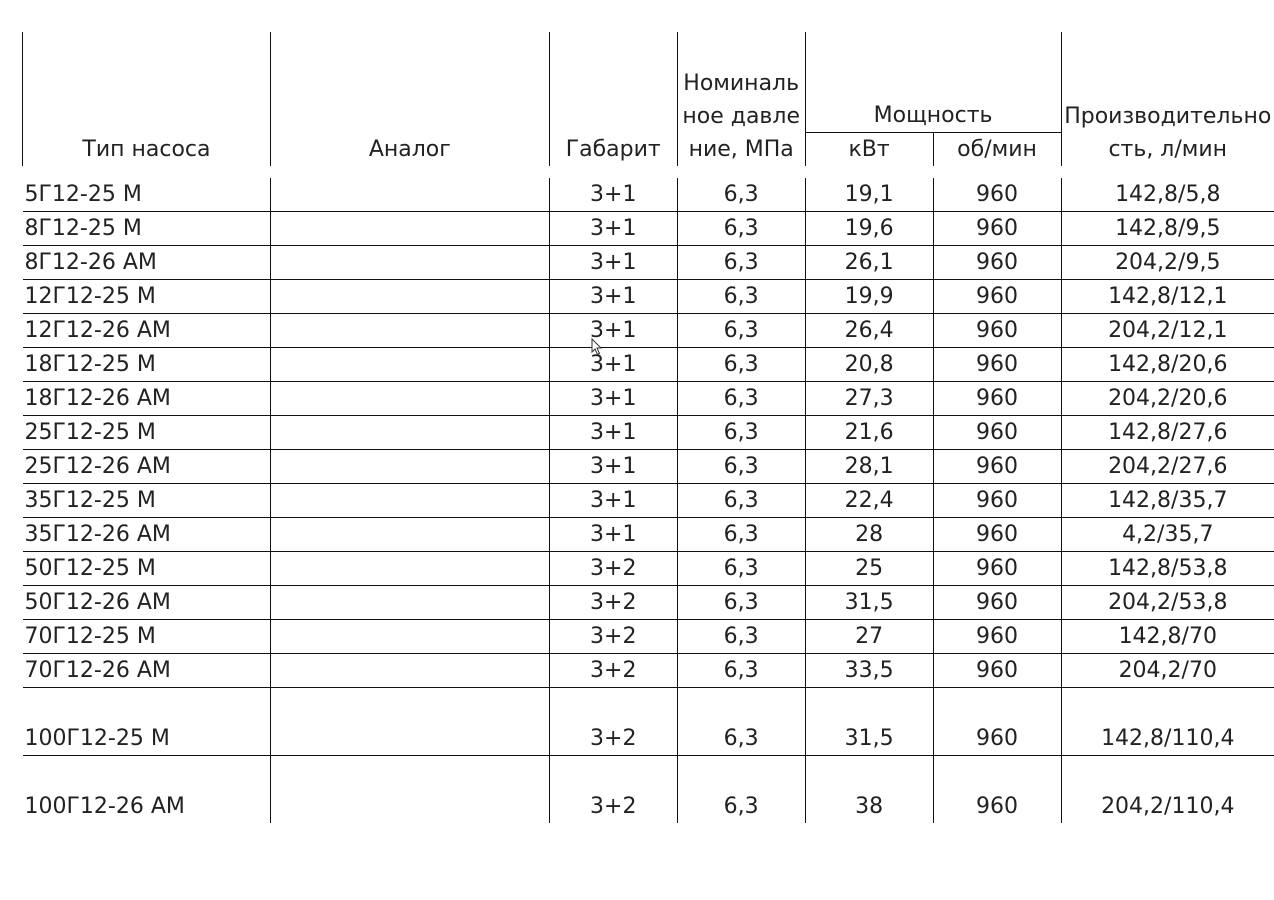  What do you see at coordinates (741, 99) in the screenshot?
I see `header-pressure: Номинальное давление, МПа` at bounding box center [741, 99].